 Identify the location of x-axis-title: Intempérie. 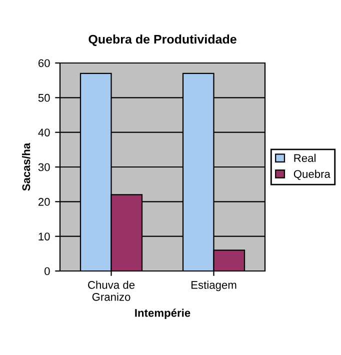
(162, 314).